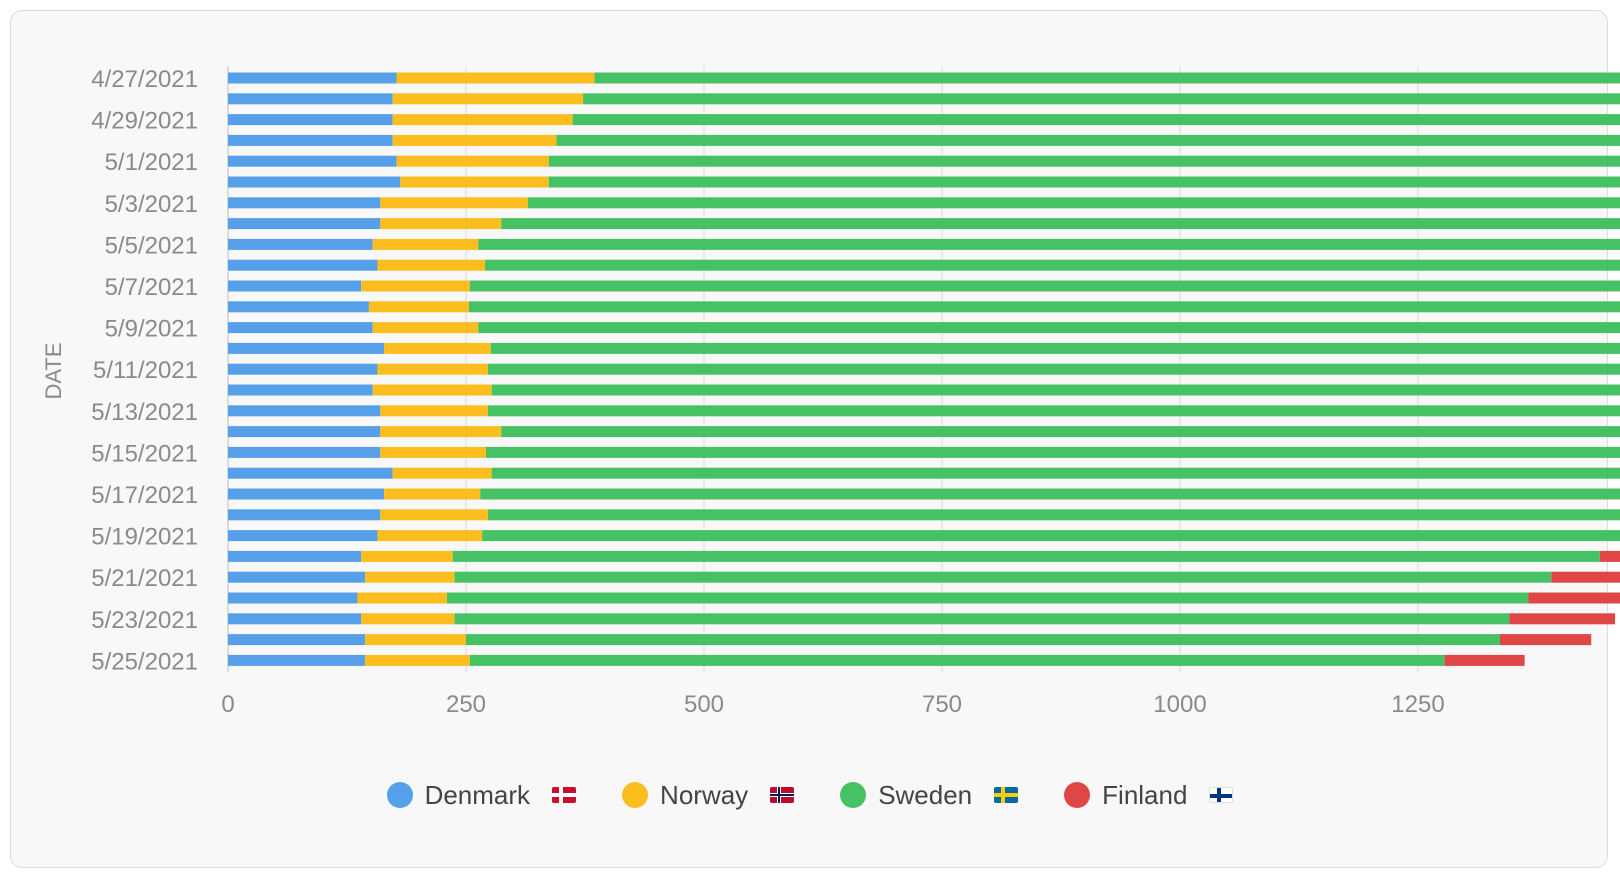 This screenshot has height=880, width=1620. What do you see at coordinates (782, 795) in the screenshot?
I see `norway-flag-icon` at bounding box center [782, 795].